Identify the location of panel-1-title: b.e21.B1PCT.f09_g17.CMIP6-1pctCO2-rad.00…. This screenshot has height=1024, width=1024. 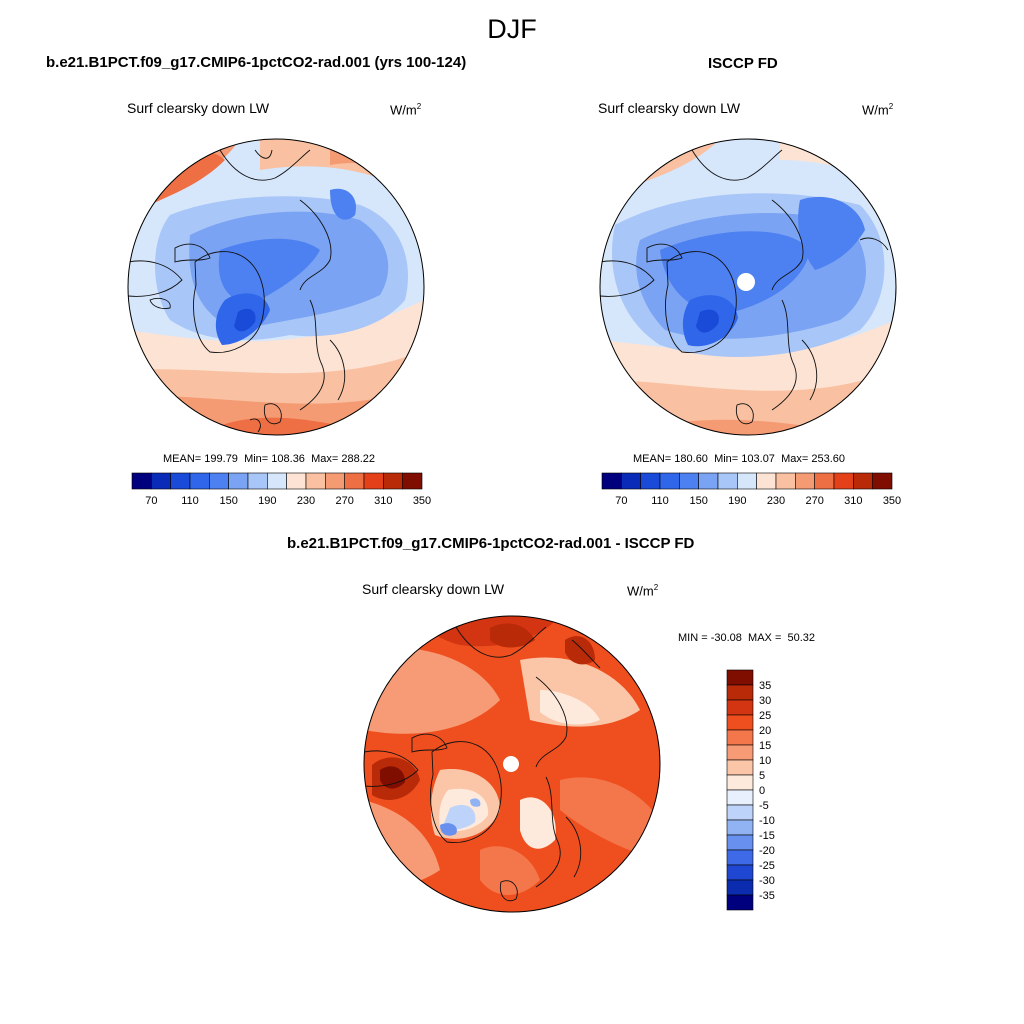
(256, 62).